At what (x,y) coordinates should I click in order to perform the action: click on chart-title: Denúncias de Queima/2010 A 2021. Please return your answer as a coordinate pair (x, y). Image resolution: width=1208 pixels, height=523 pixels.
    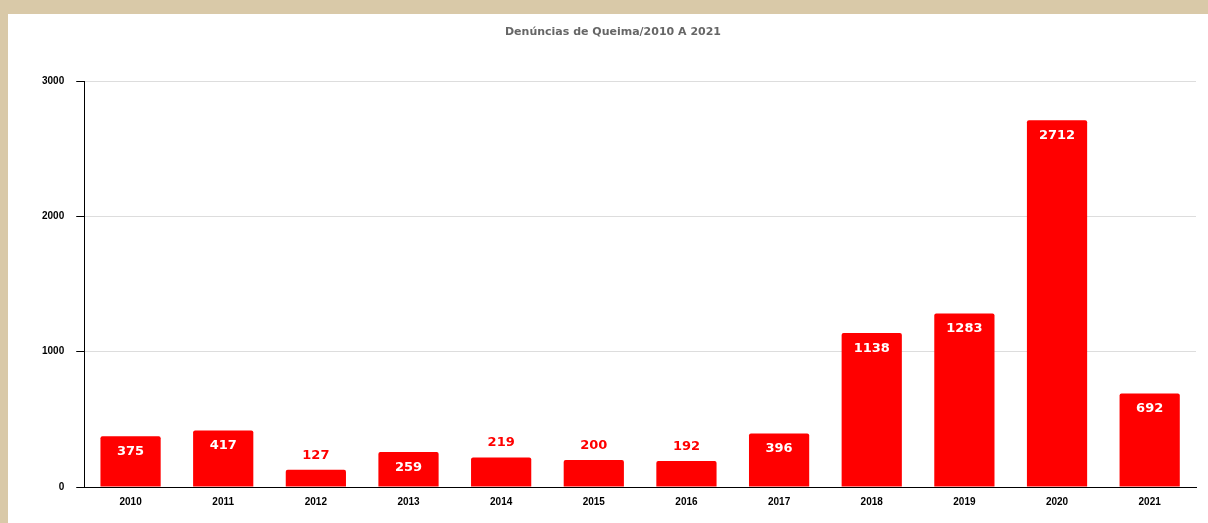
    Looking at the image, I should click on (613, 32).